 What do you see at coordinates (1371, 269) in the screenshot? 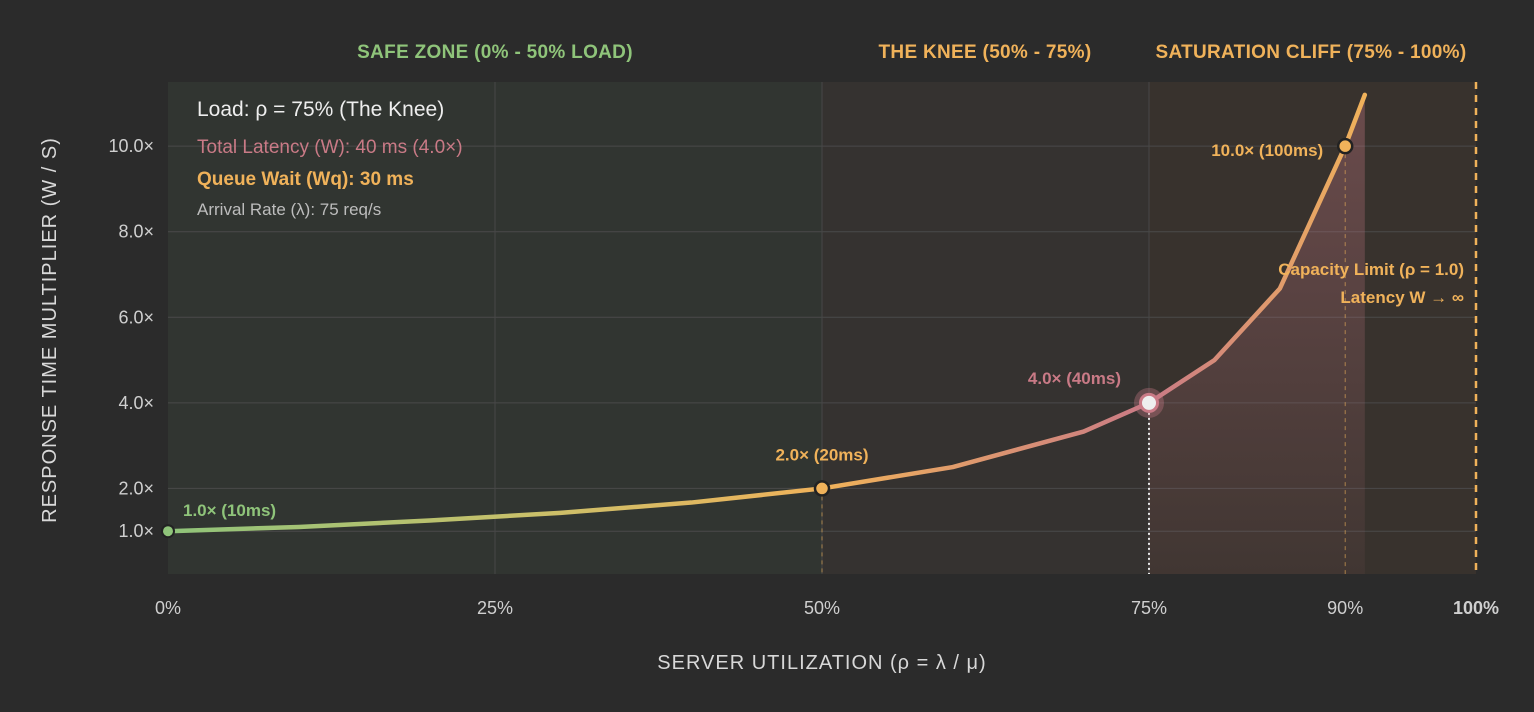
I see `capacity-limit-label: Capacity Limit (ρ = 1.0)` at bounding box center [1371, 269].